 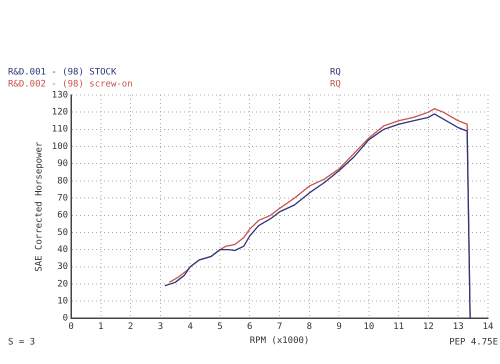 I want to click on text: R&D.002 - (98) screw-on, so click(x=70, y=84).